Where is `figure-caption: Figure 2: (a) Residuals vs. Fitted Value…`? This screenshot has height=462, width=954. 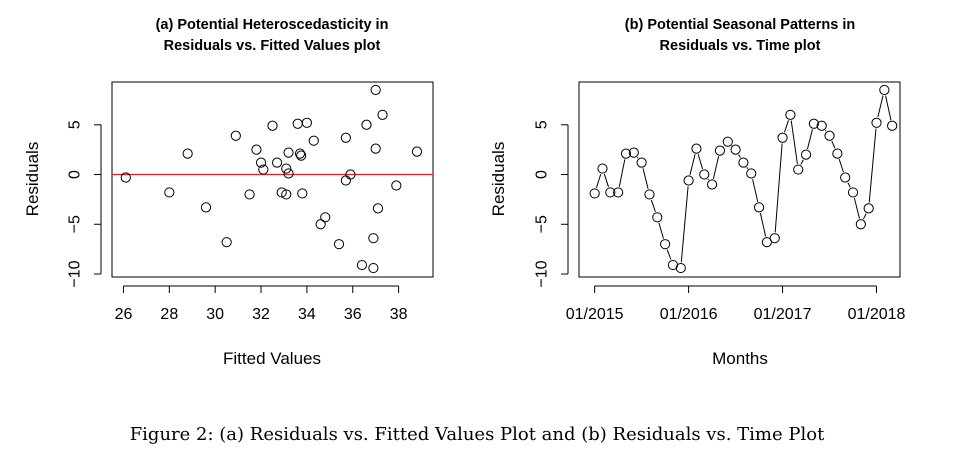
figure-caption: Figure 2: (a) Residuals vs. Fitted Value… is located at coordinates (477, 434).